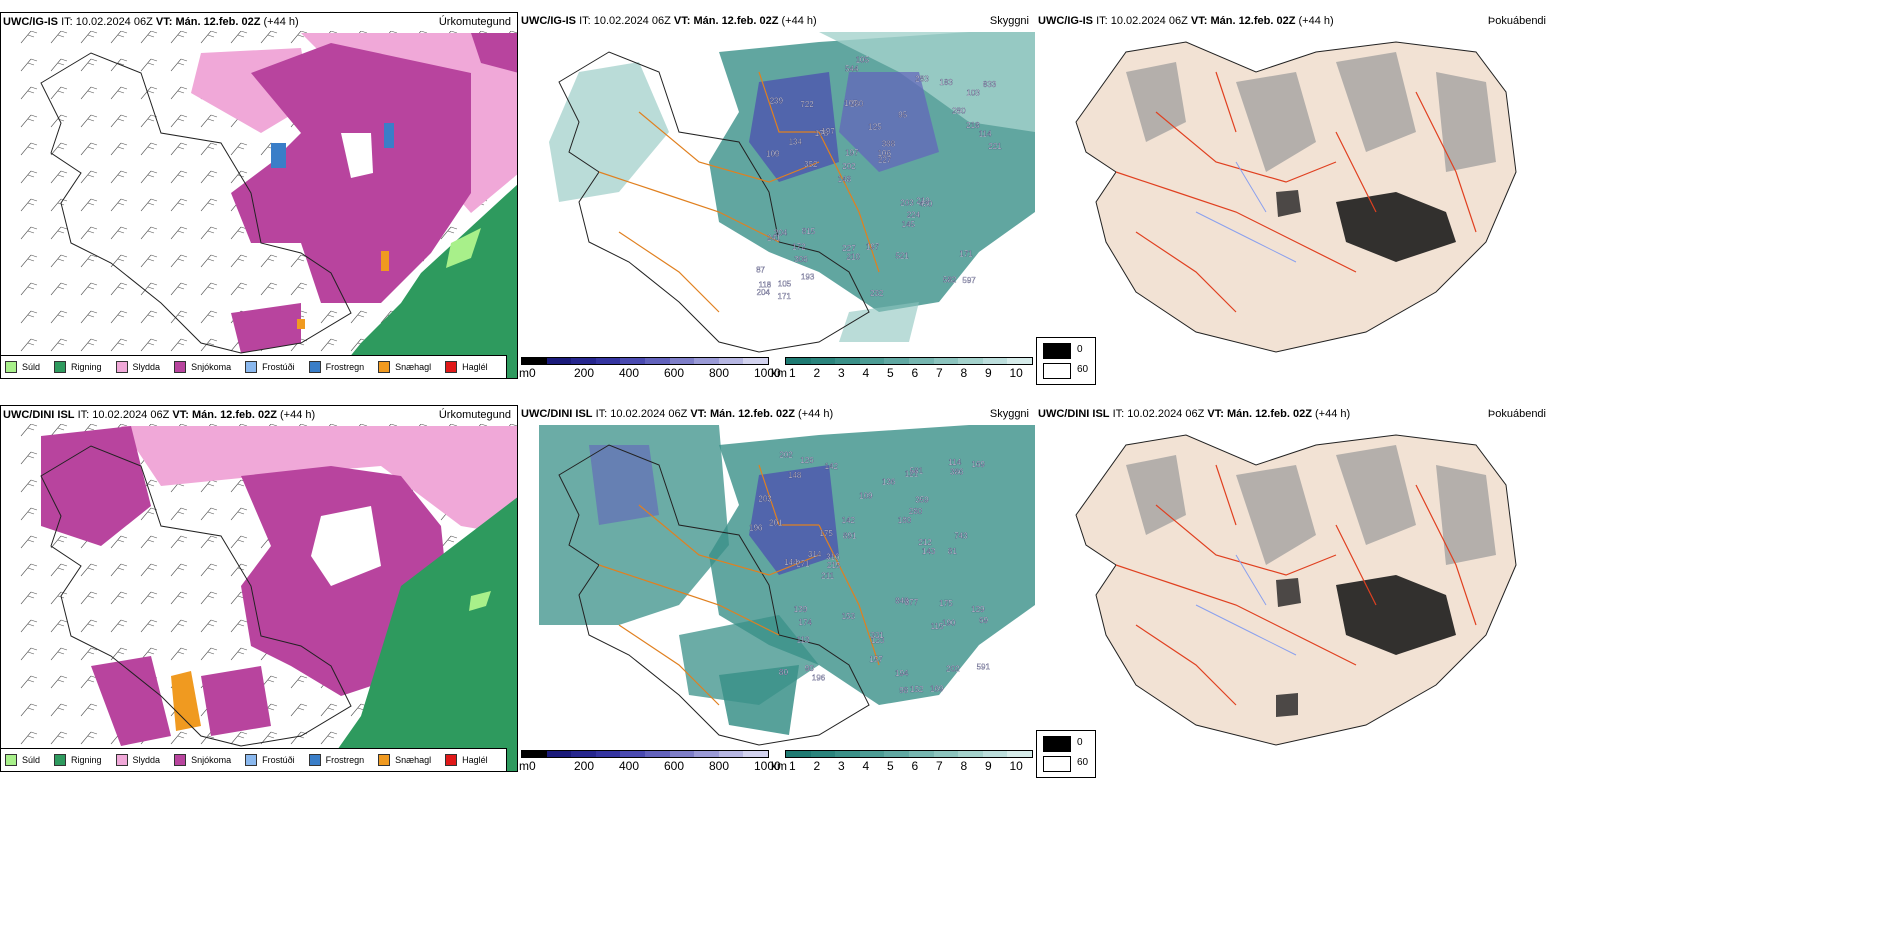 The image size is (1900, 950). I want to click on legend-item: Haglél, so click(466, 760).